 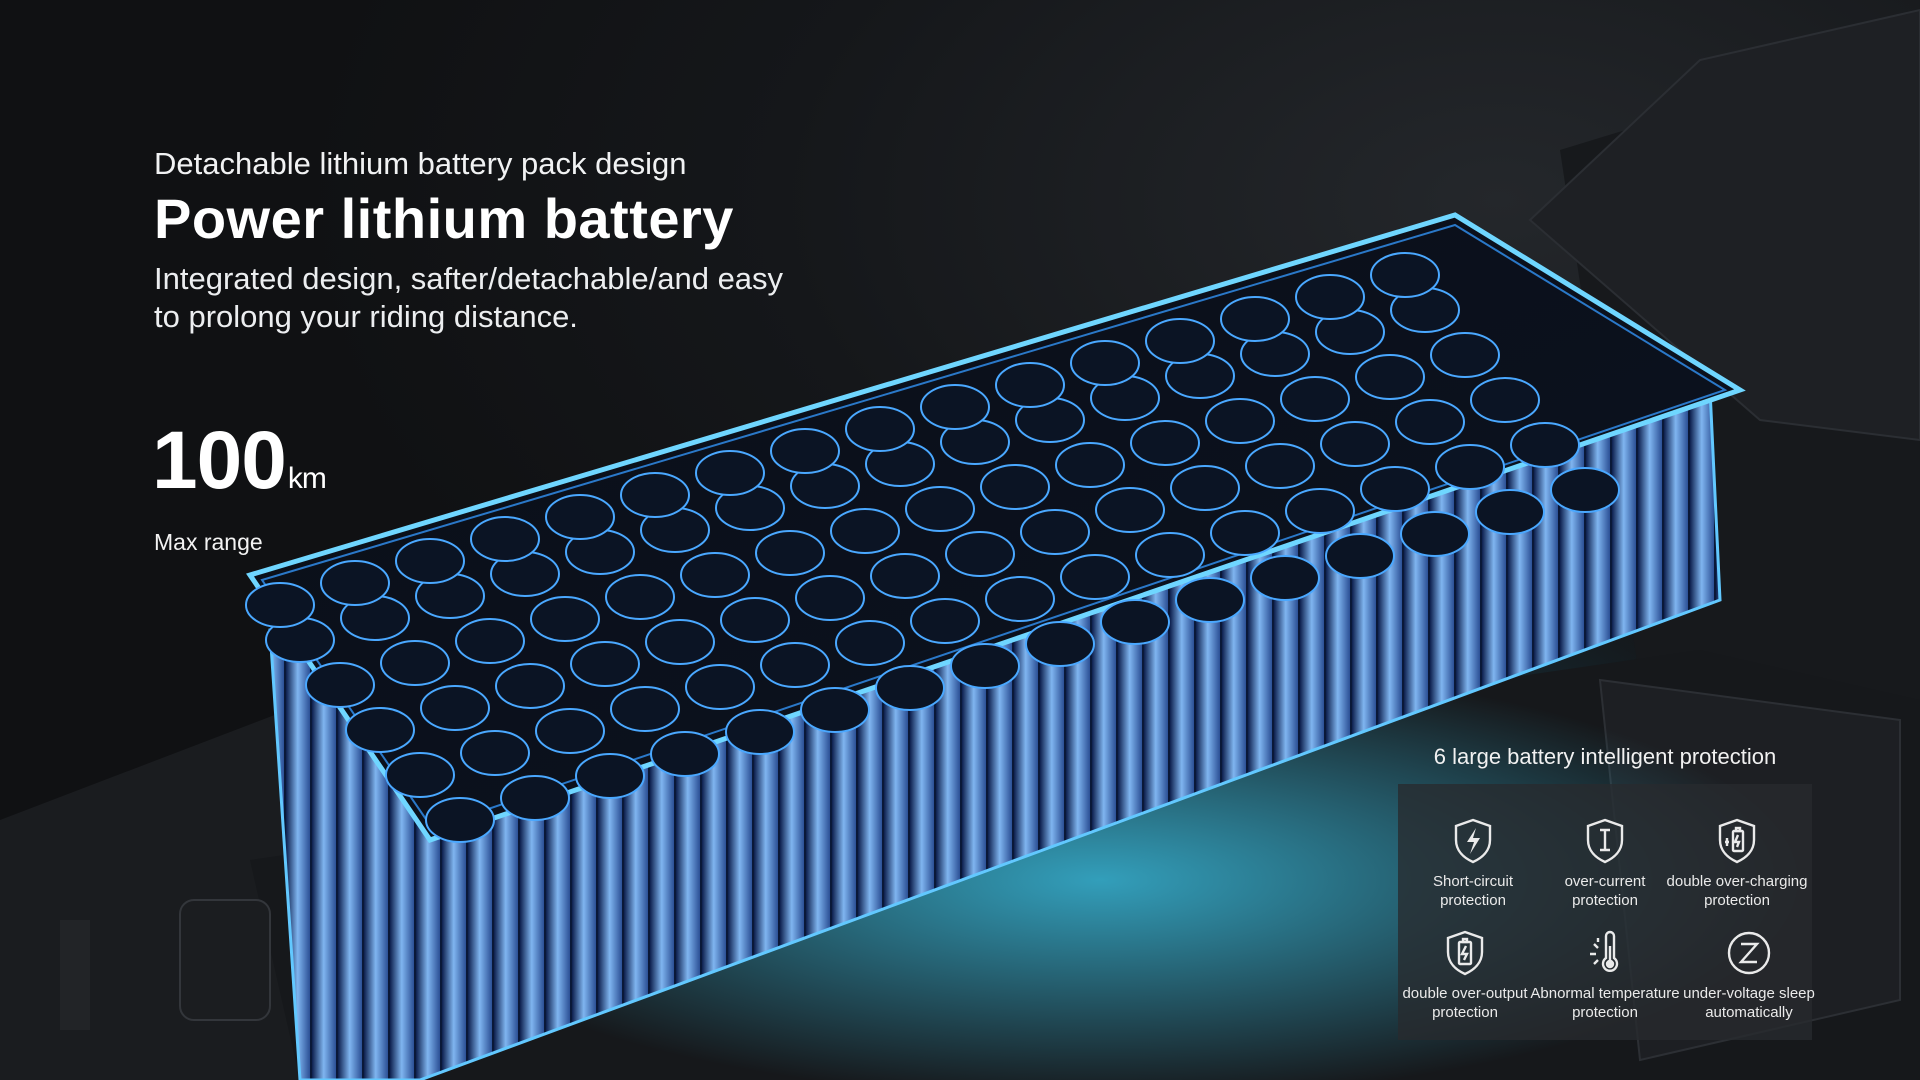 What do you see at coordinates (420, 163) in the screenshot?
I see `hero-kicker: Detachable lithium battery pack design` at bounding box center [420, 163].